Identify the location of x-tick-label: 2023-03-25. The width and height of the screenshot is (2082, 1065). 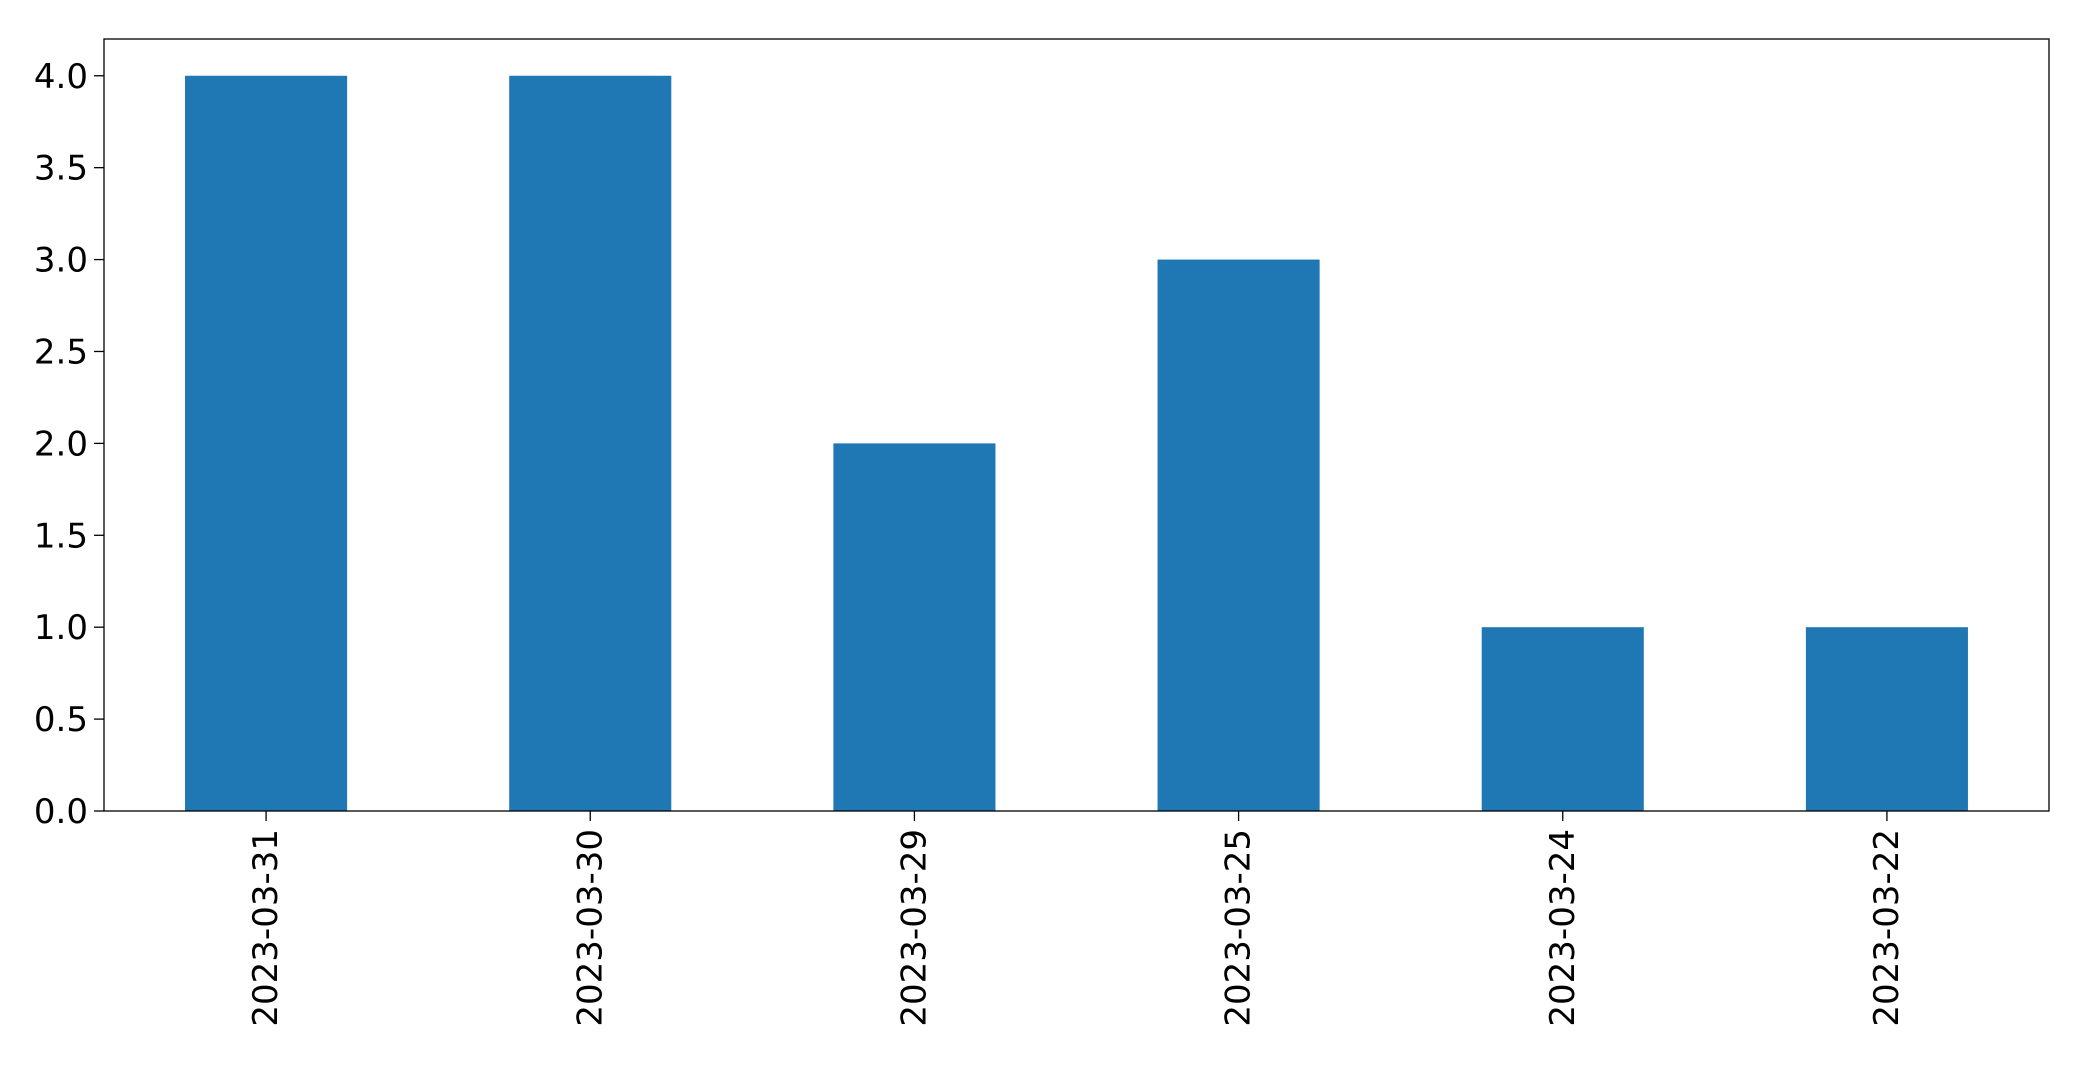
(1239, 928).